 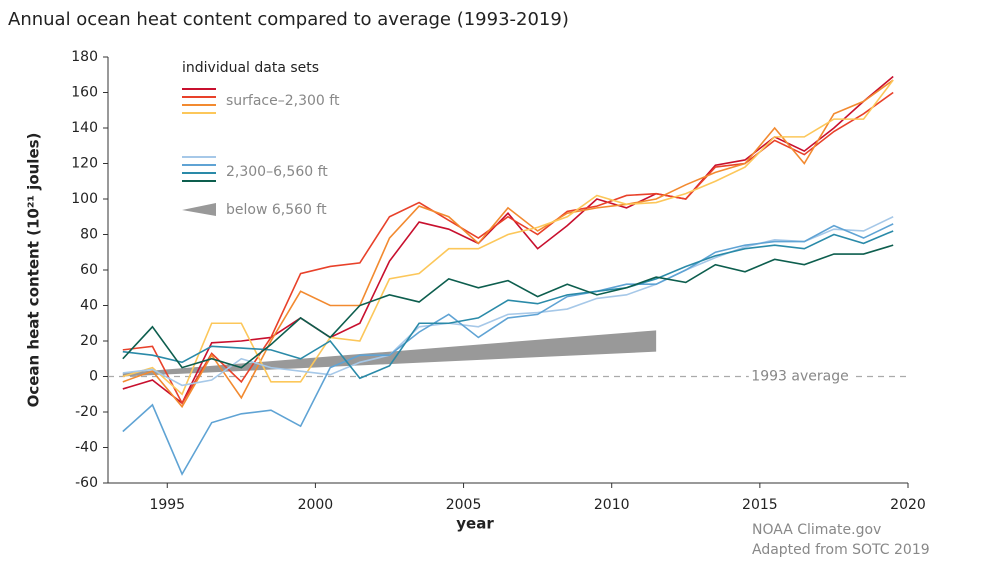 What do you see at coordinates (84, 128) in the screenshot?
I see `y-tick-label: 140` at bounding box center [84, 128].